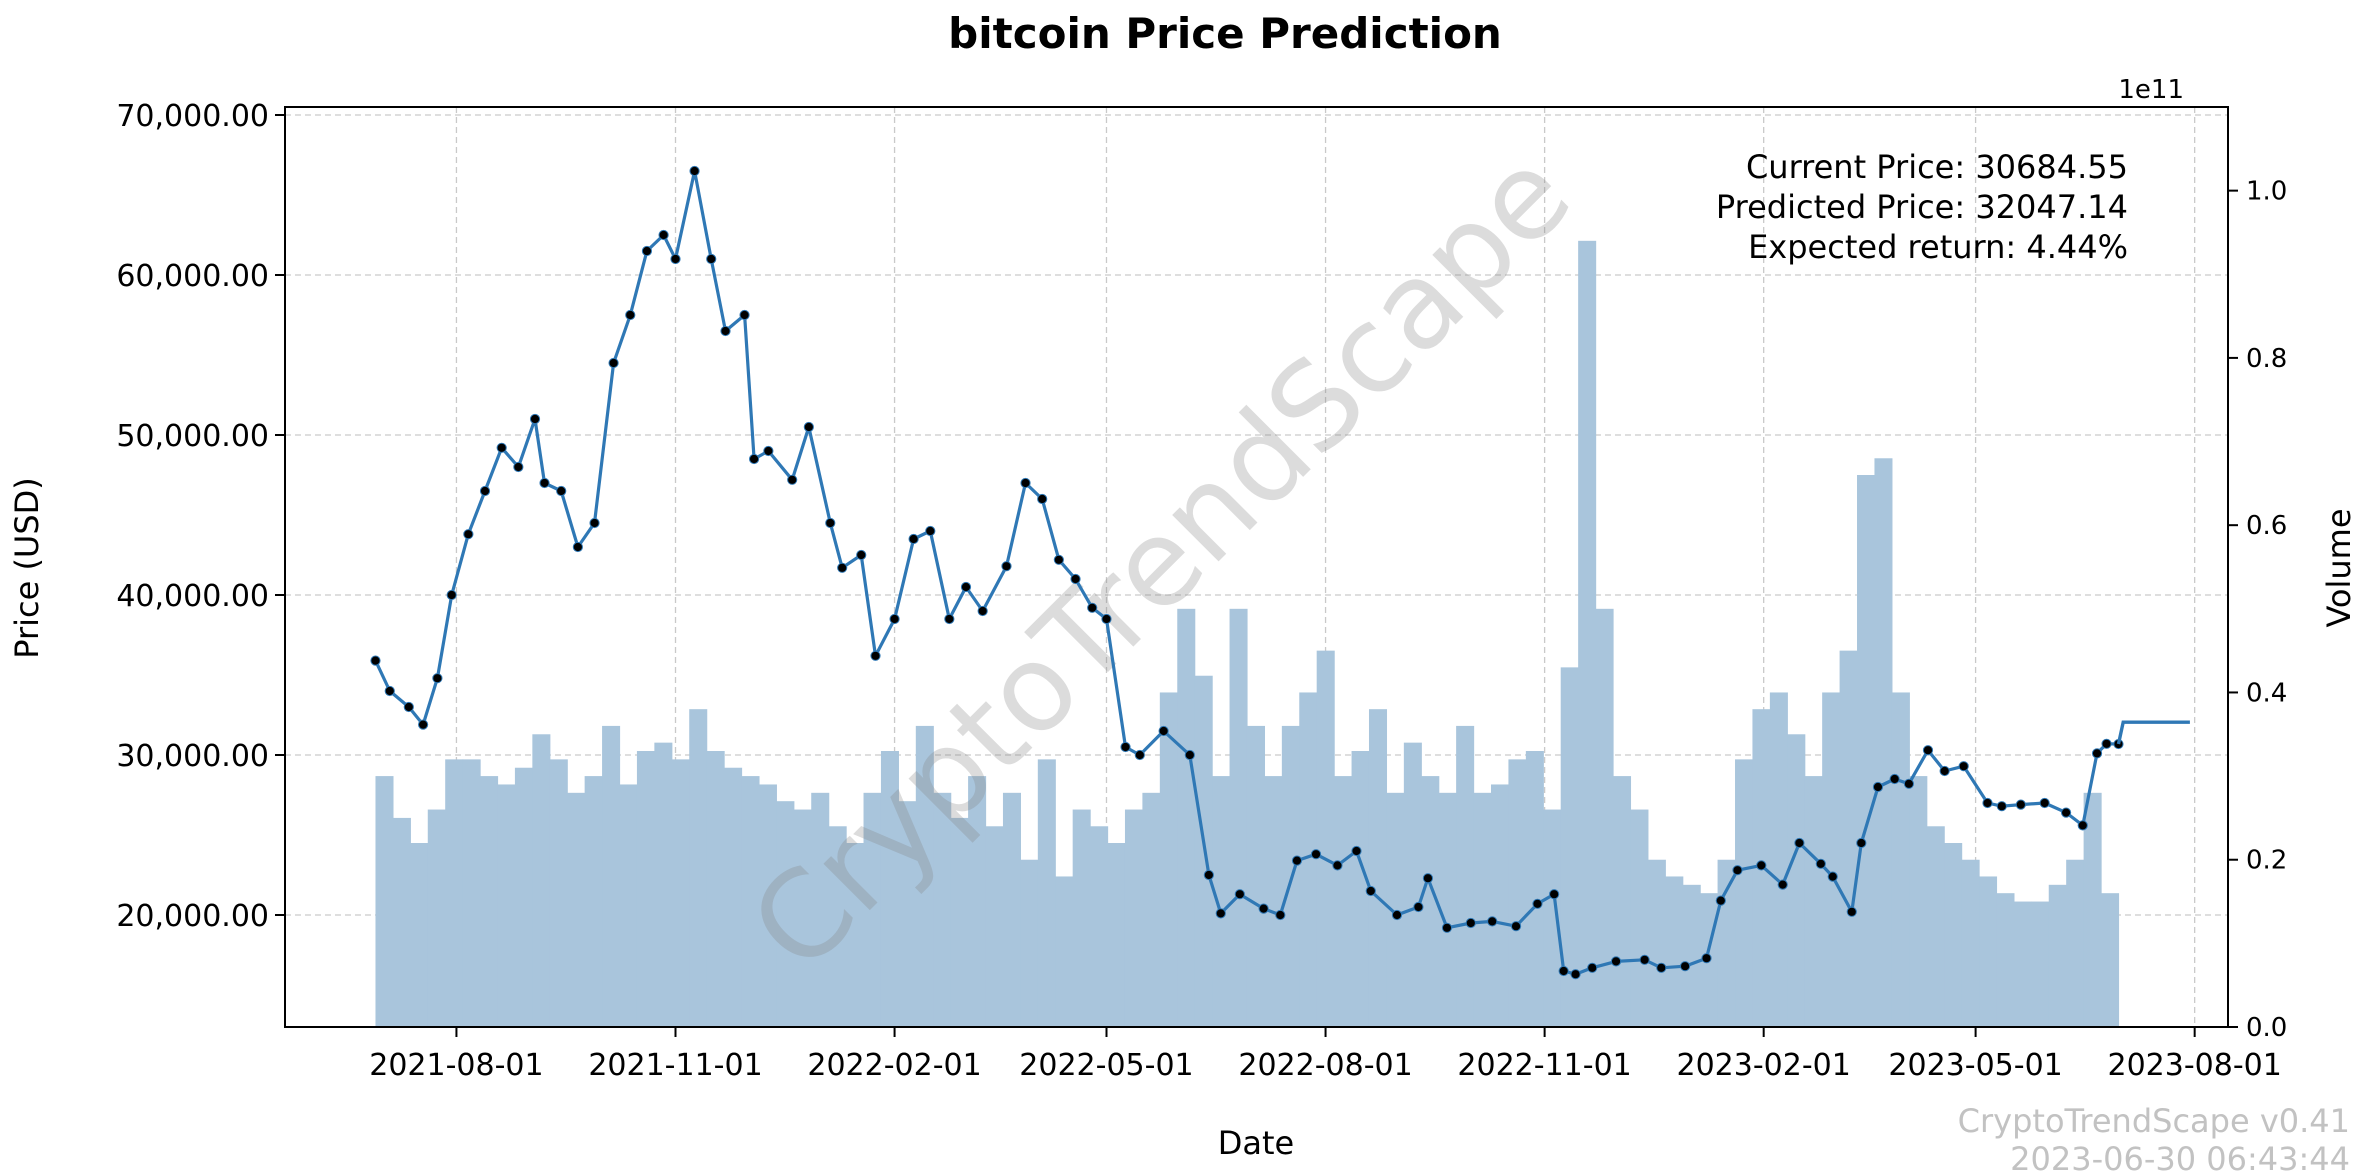  I want to click on y-tick-label: 20,000.00, so click(192, 916).